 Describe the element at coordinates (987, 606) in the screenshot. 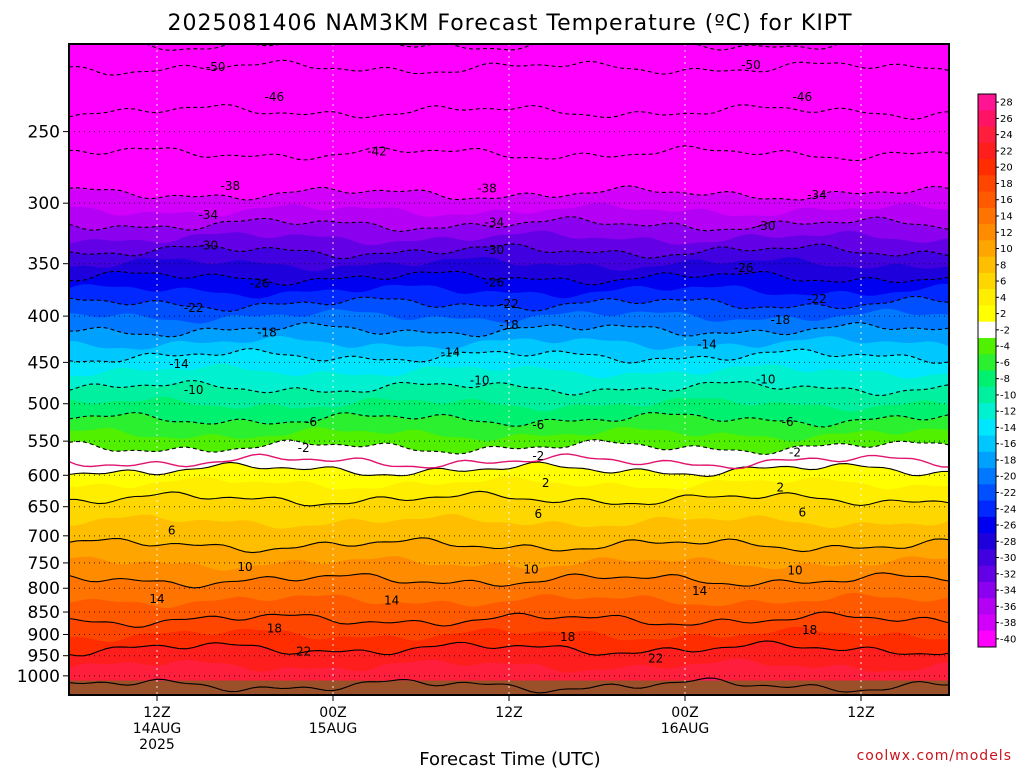

I see `colorbar-swatch--36` at that location.